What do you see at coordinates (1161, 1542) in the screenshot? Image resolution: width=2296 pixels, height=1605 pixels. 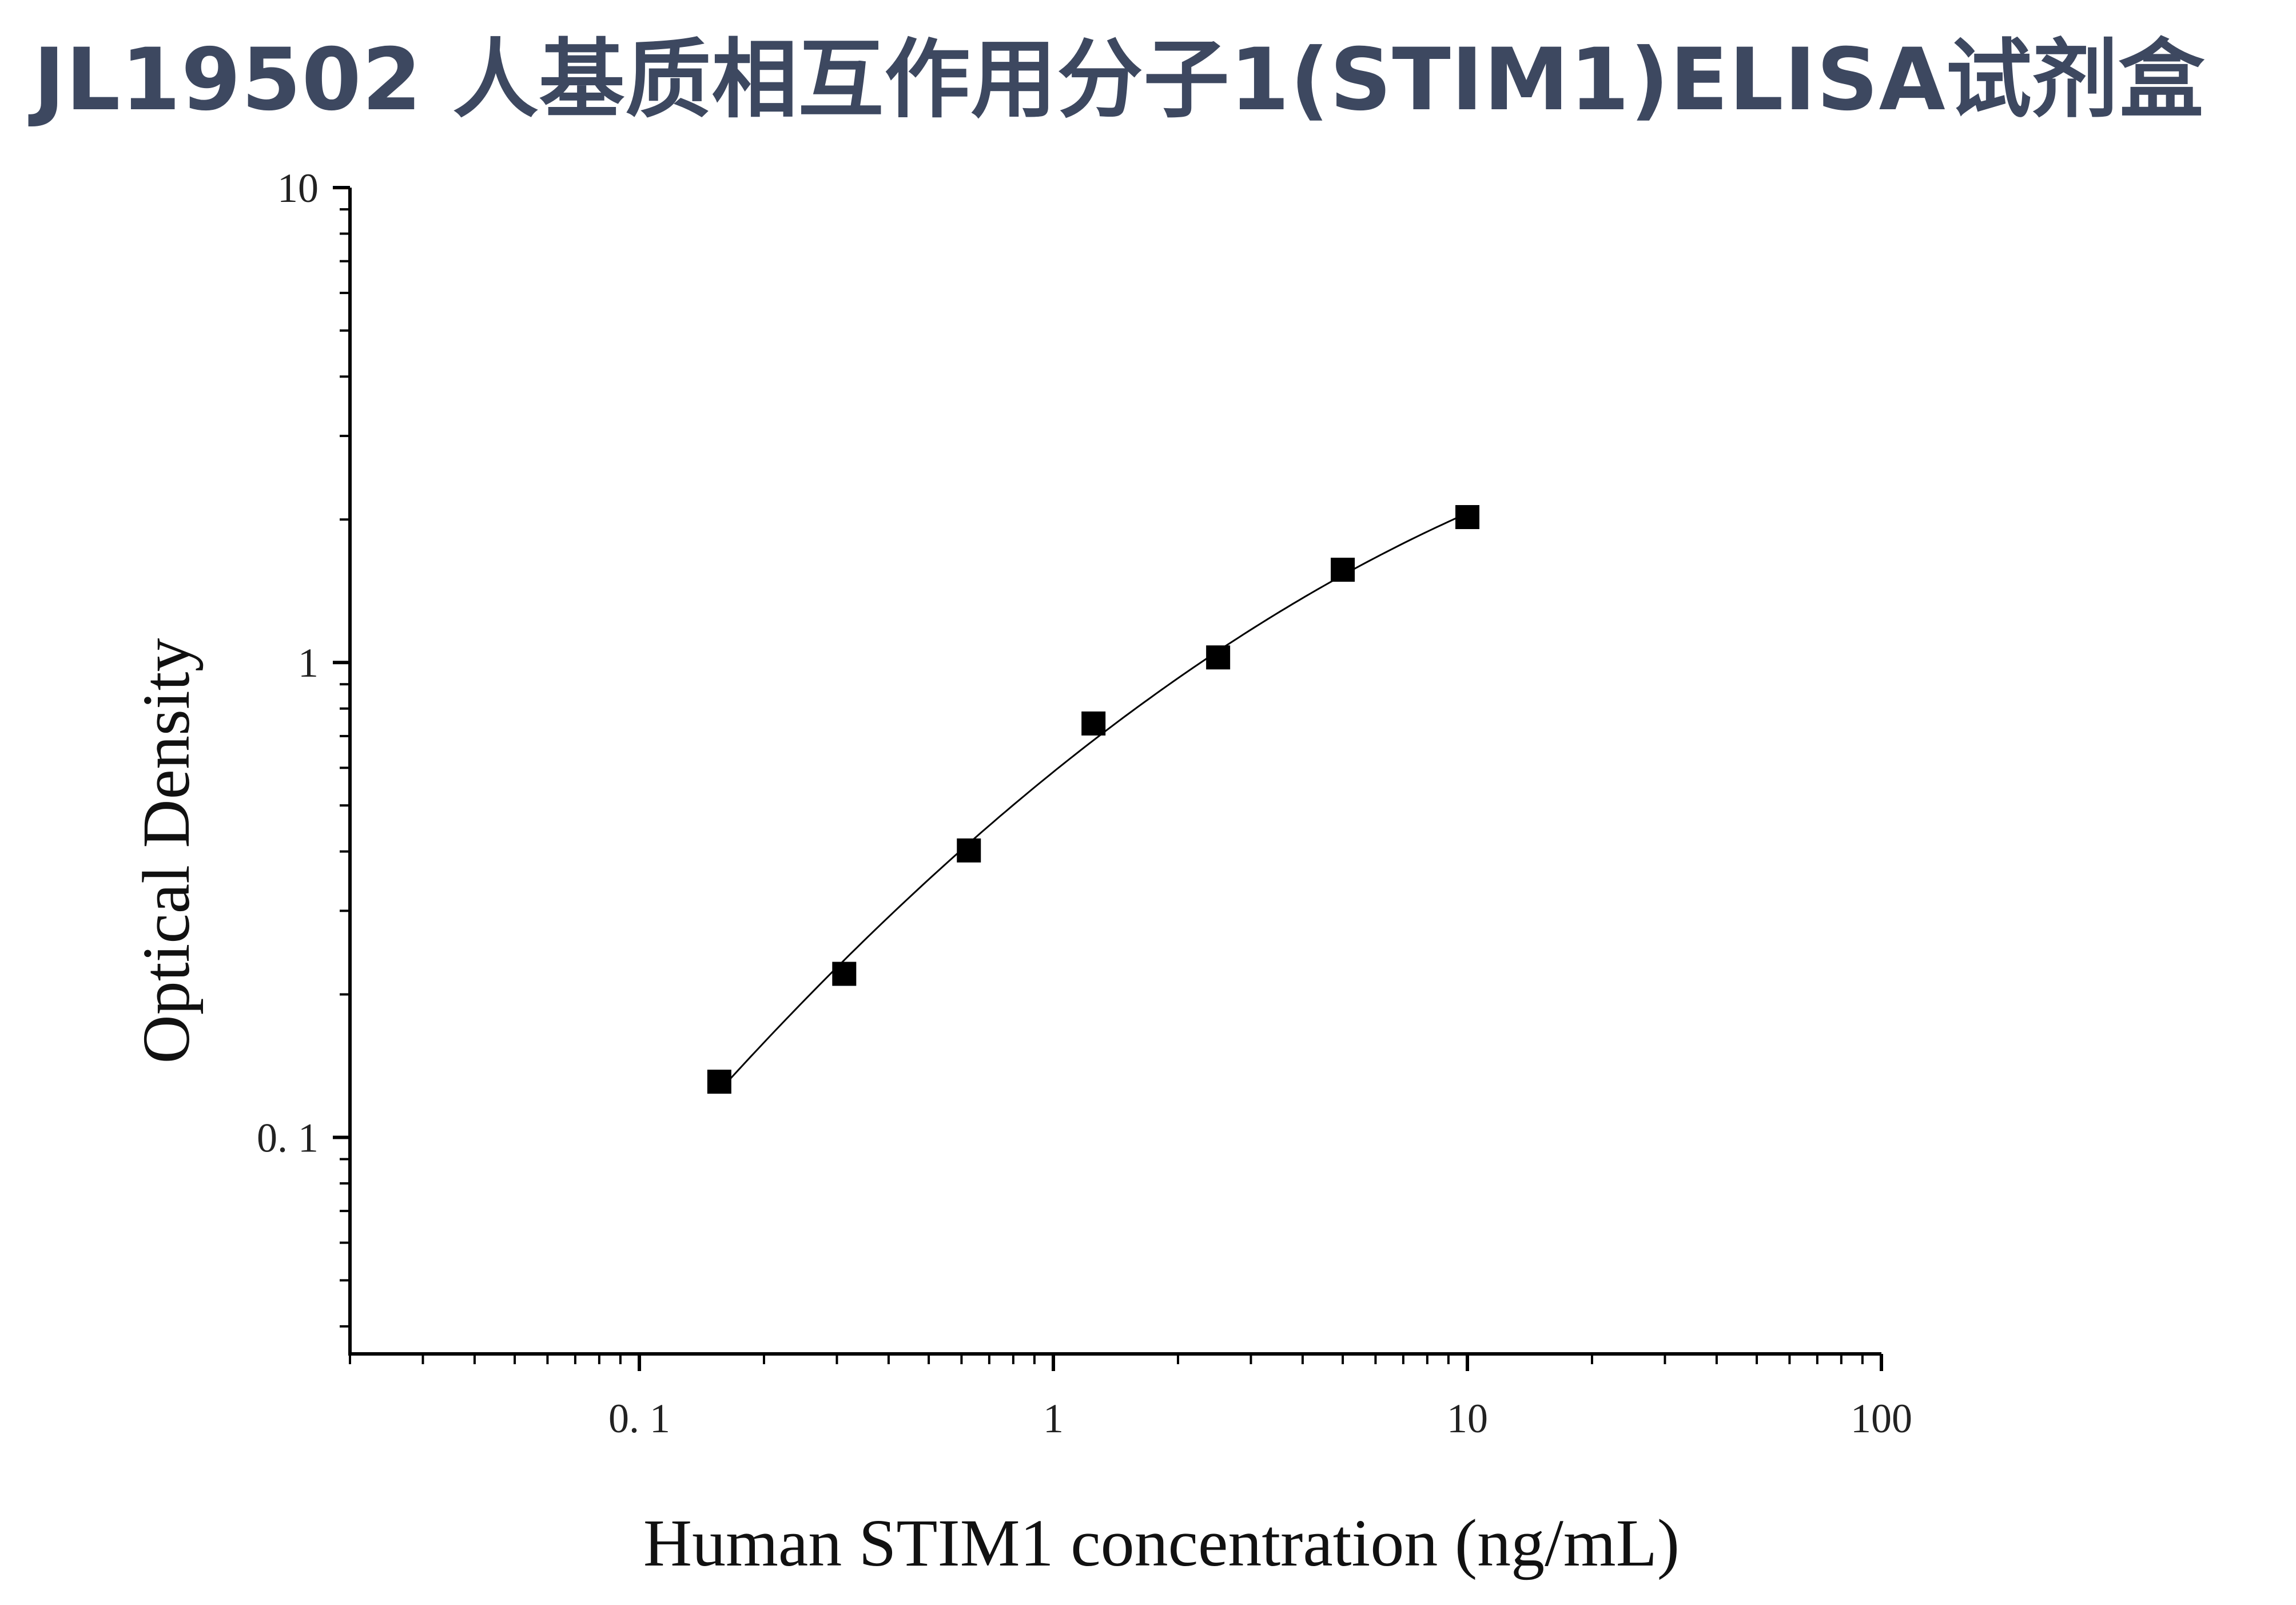 I see `x-axis-title: Human STIM1 concentration (ng/mL)` at bounding box center [1161, 1542].